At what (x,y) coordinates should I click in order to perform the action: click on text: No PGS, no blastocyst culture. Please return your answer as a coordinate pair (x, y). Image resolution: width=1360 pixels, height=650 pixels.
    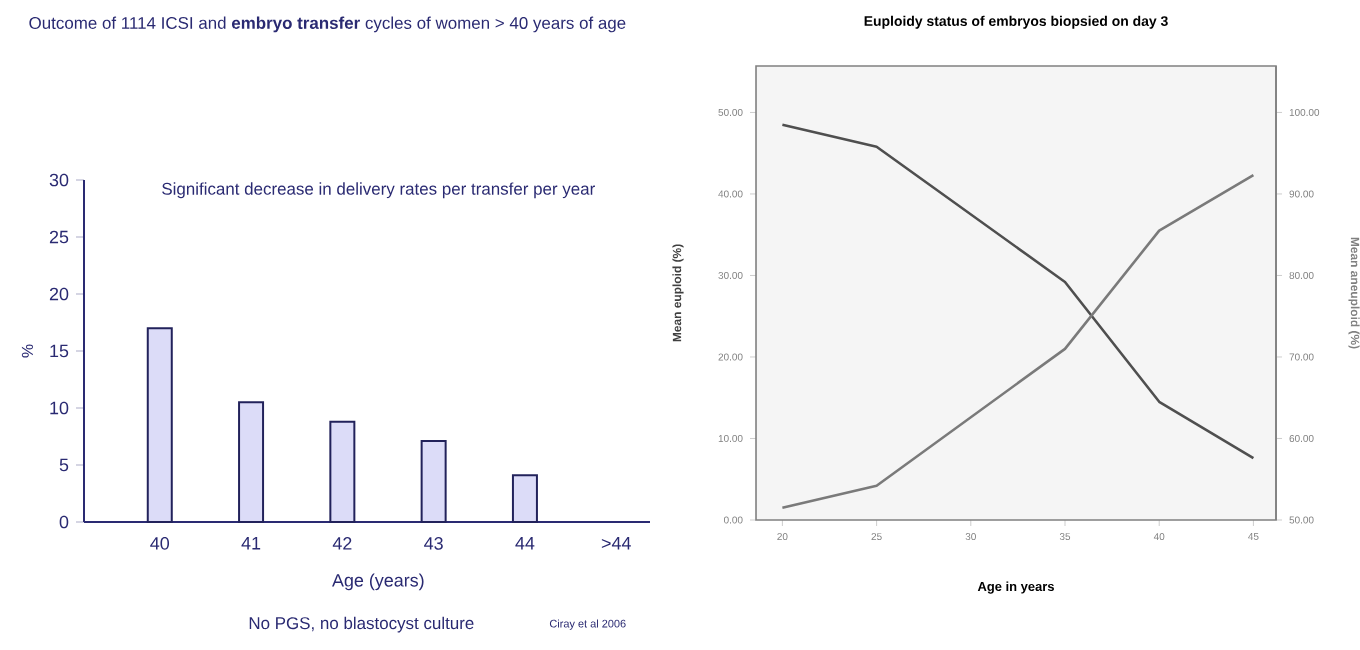
    Looking at the image, I should click on (361, 624).